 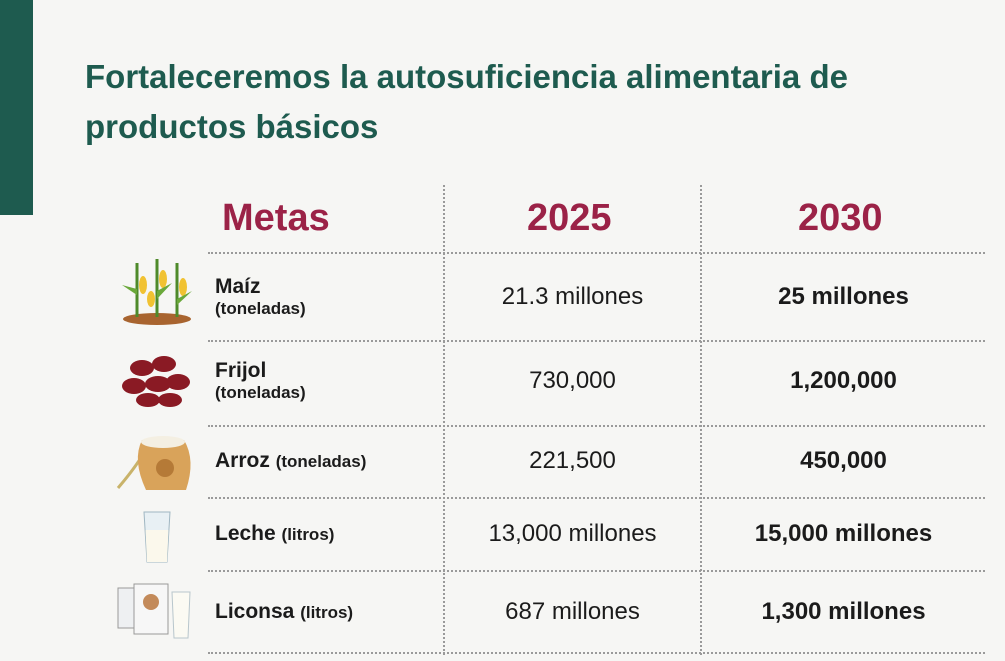 What do you see at coordinates (572, 380) in the screenshot?
I see `goal-2025: 730,000` at bounding box center [572, 380].